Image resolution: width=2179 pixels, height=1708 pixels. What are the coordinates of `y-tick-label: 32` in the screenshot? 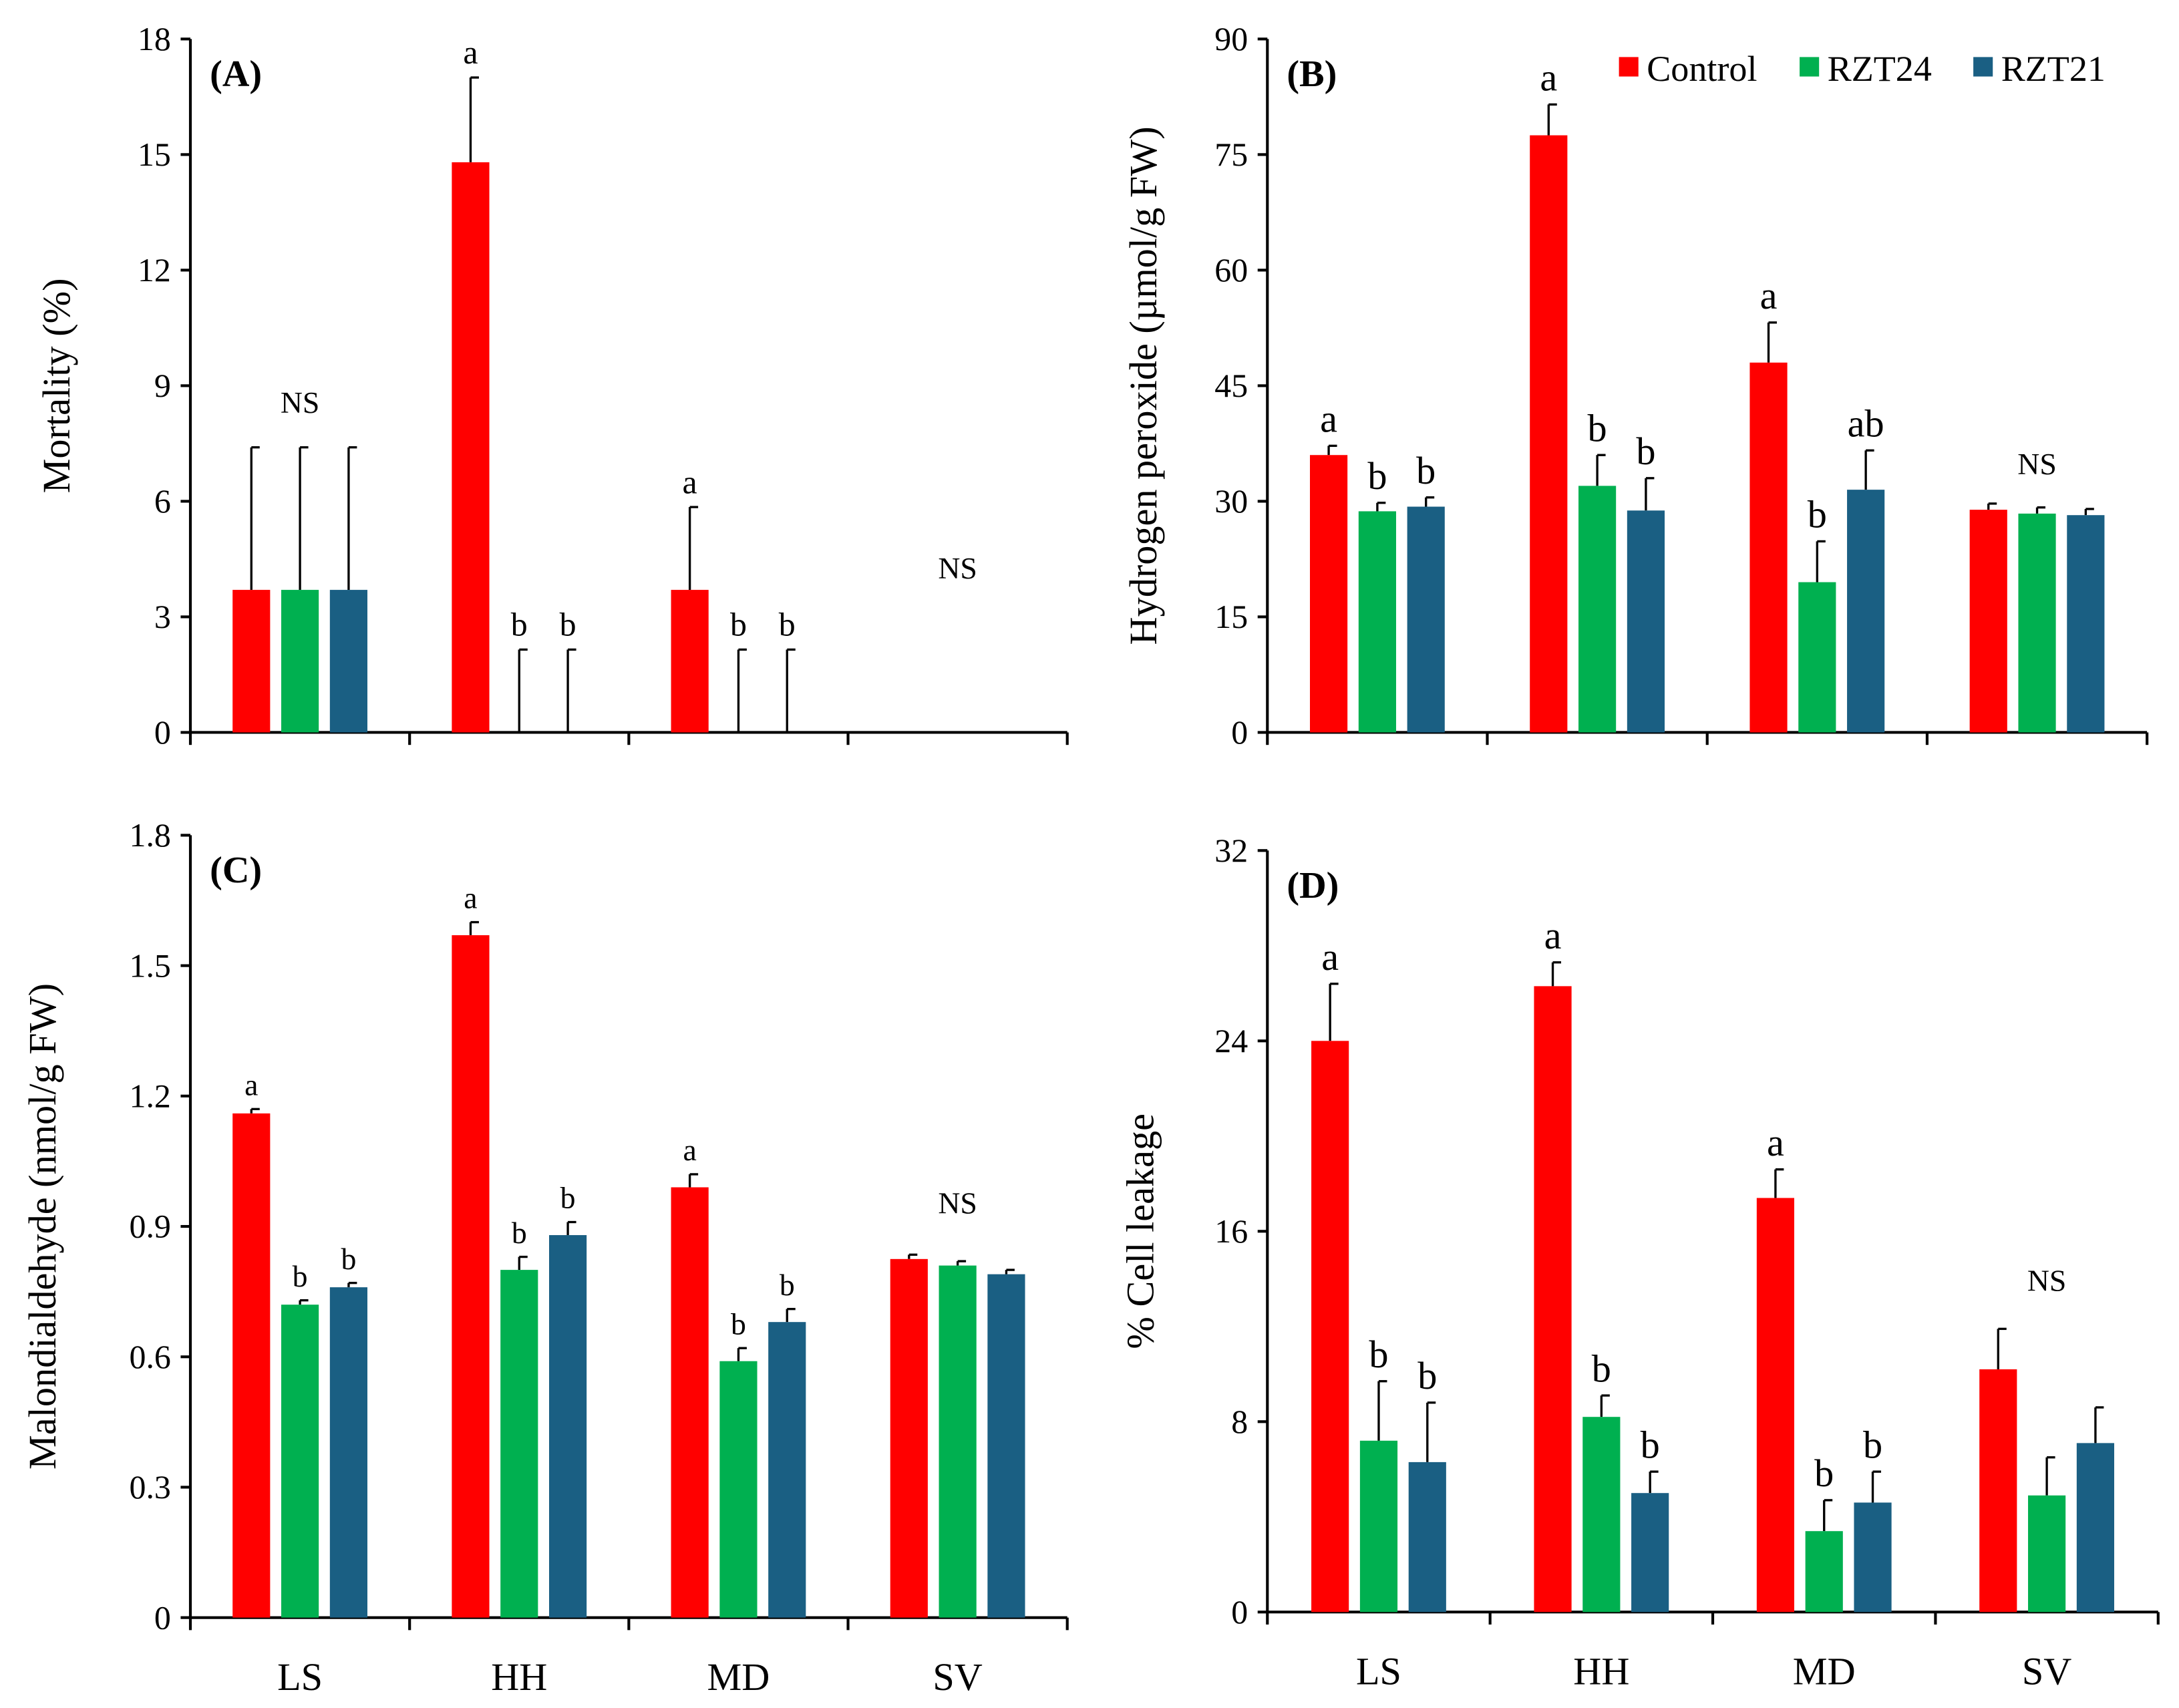 It's located at (1231, 850).